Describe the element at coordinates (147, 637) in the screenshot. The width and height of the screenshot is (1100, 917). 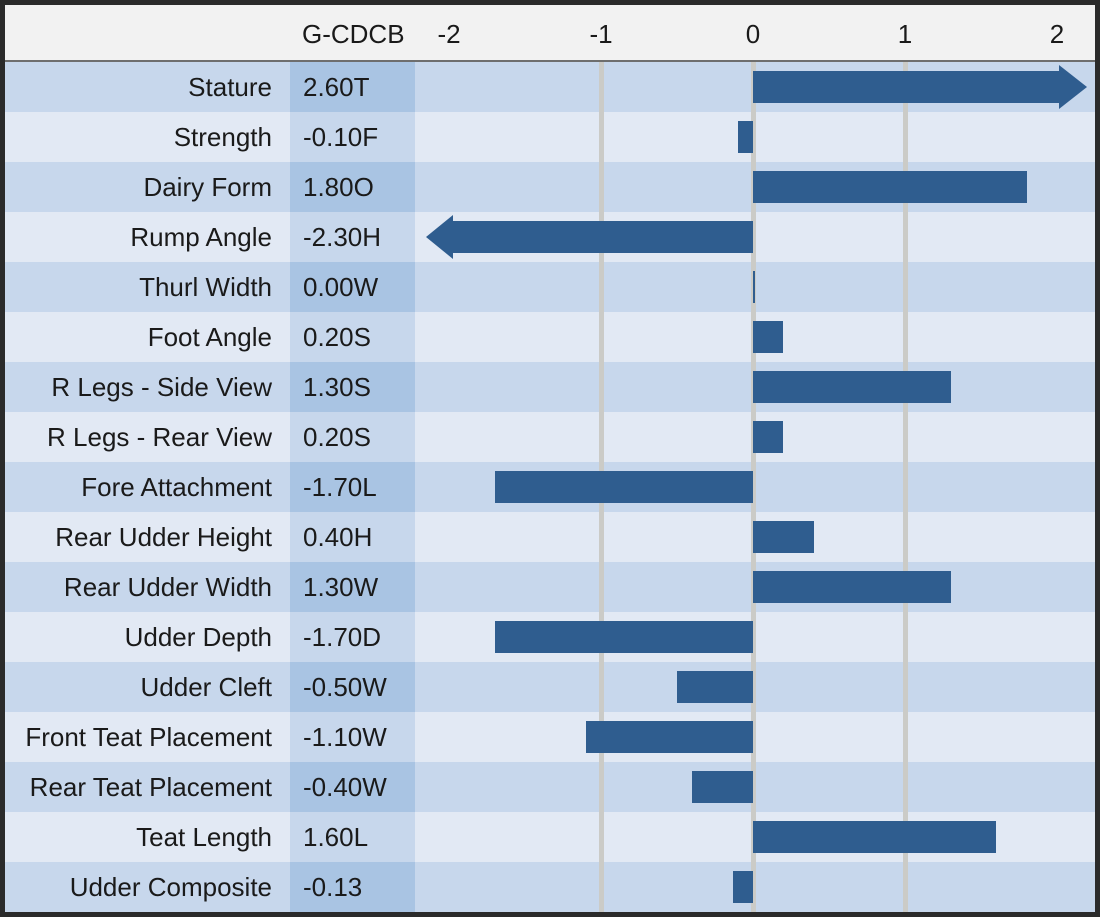
I see `trait-label: Udder Depth` at that location.